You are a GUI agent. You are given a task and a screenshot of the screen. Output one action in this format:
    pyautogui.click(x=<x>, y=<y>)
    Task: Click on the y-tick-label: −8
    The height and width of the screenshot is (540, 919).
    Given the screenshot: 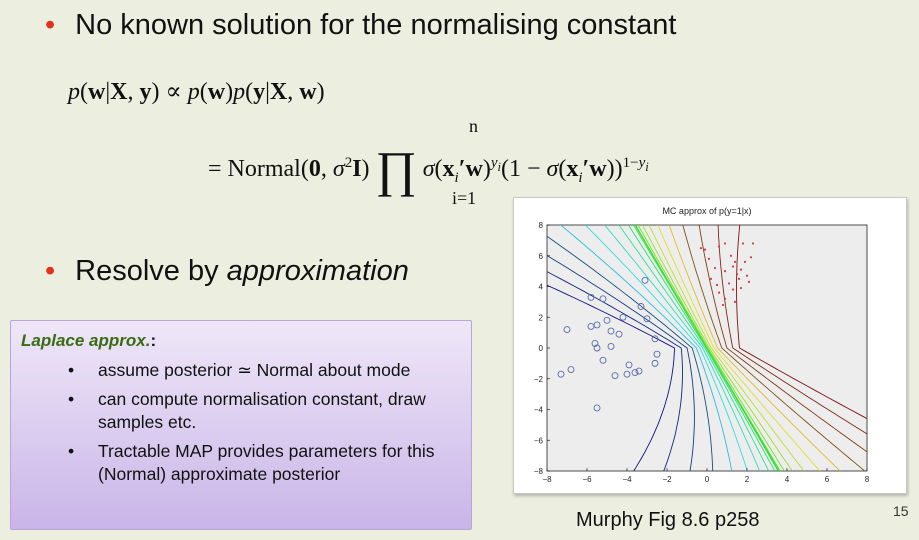 What is the action you would take?
    pyautogui.click(x=539, y=471)
    